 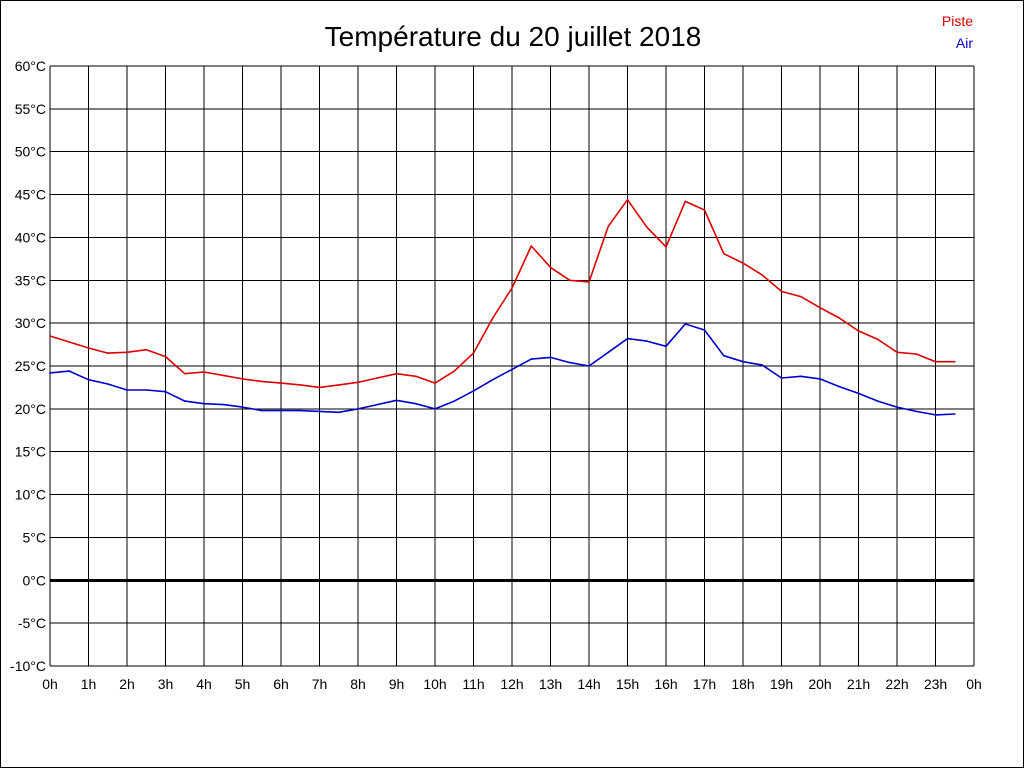 I want to click on x-tick-label: 22h, so click(x=896, y=684).